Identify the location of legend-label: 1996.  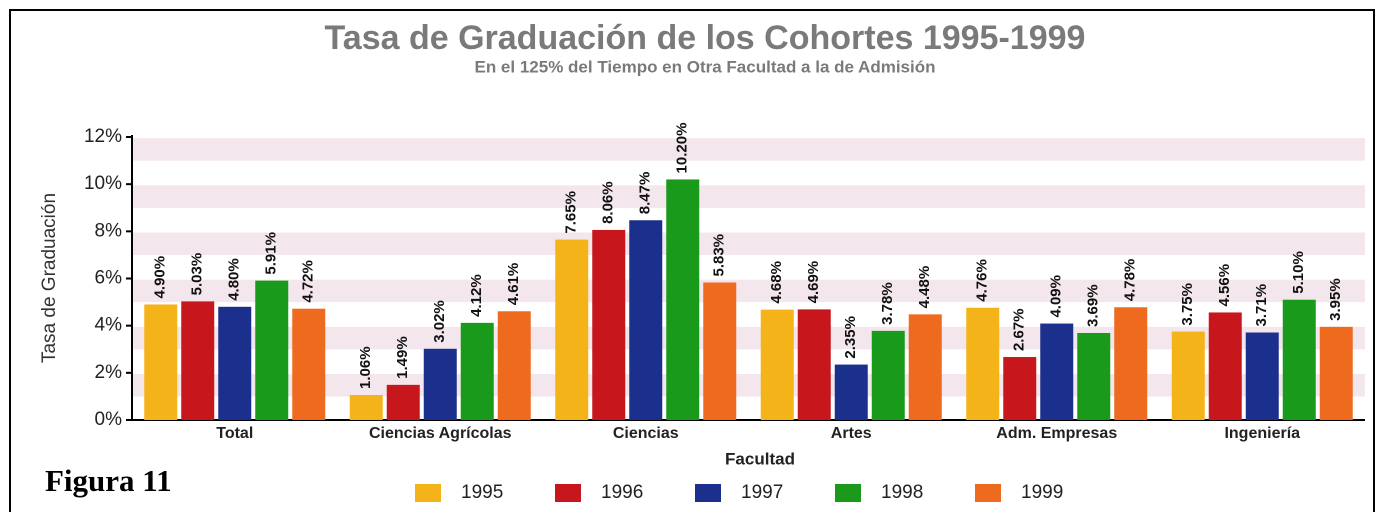
(622, 492).